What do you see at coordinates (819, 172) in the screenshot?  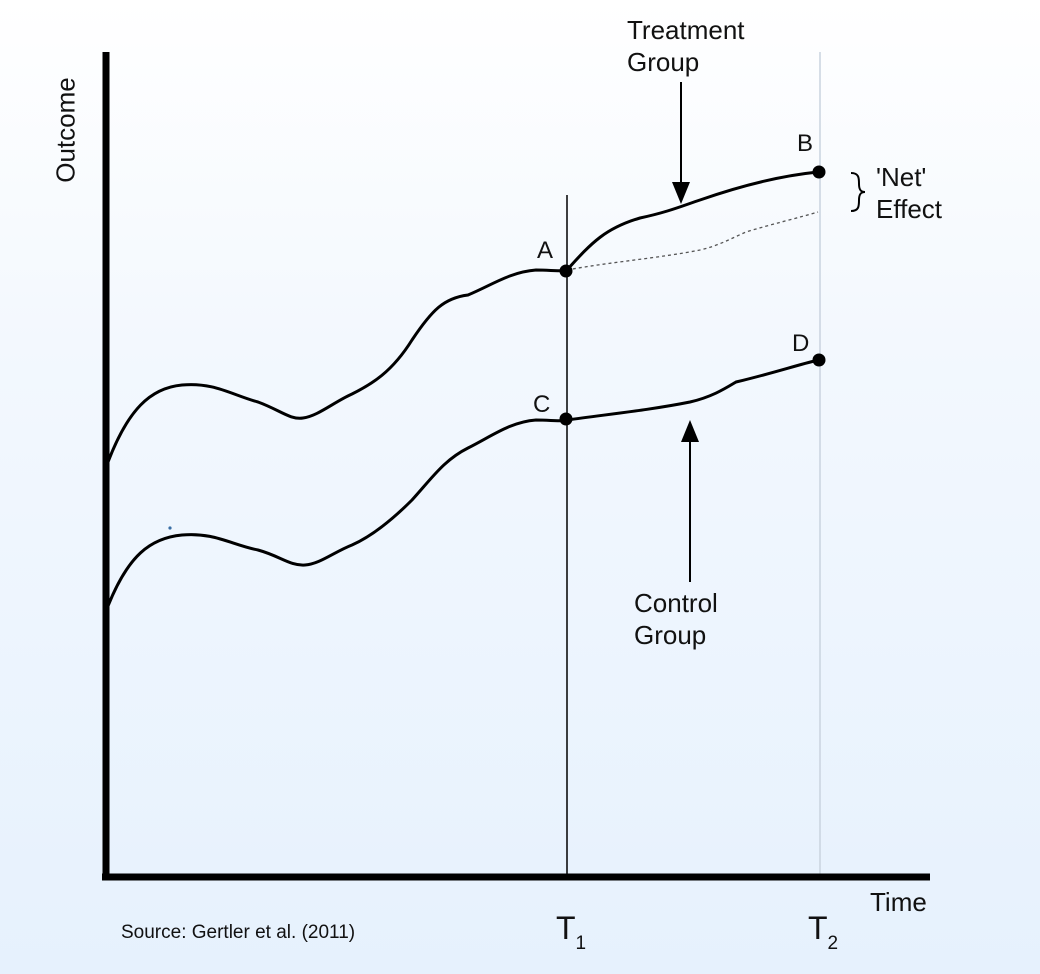 I see `point-b-marker` at bounding box center [819, 172].